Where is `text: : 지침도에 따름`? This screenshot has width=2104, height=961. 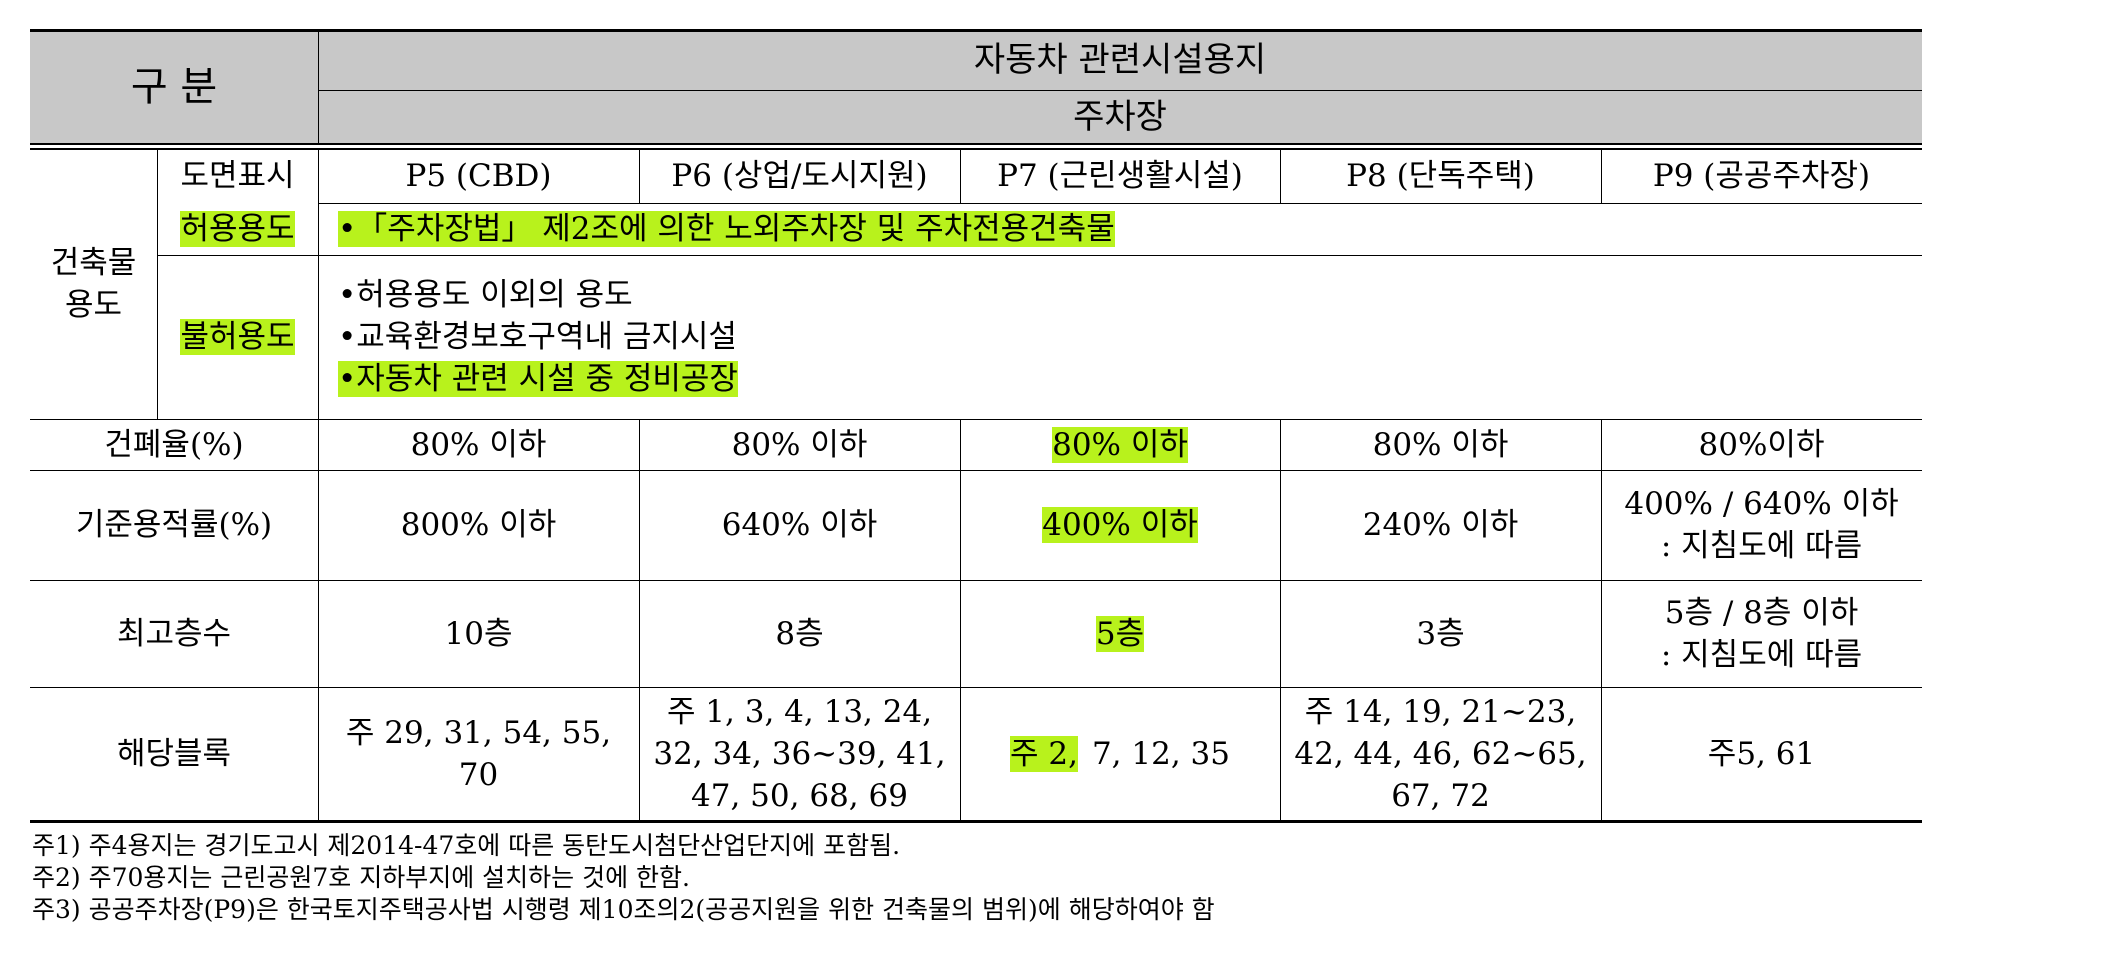 text: : 지침도에 따름 is located at coordinates (1761, 654).